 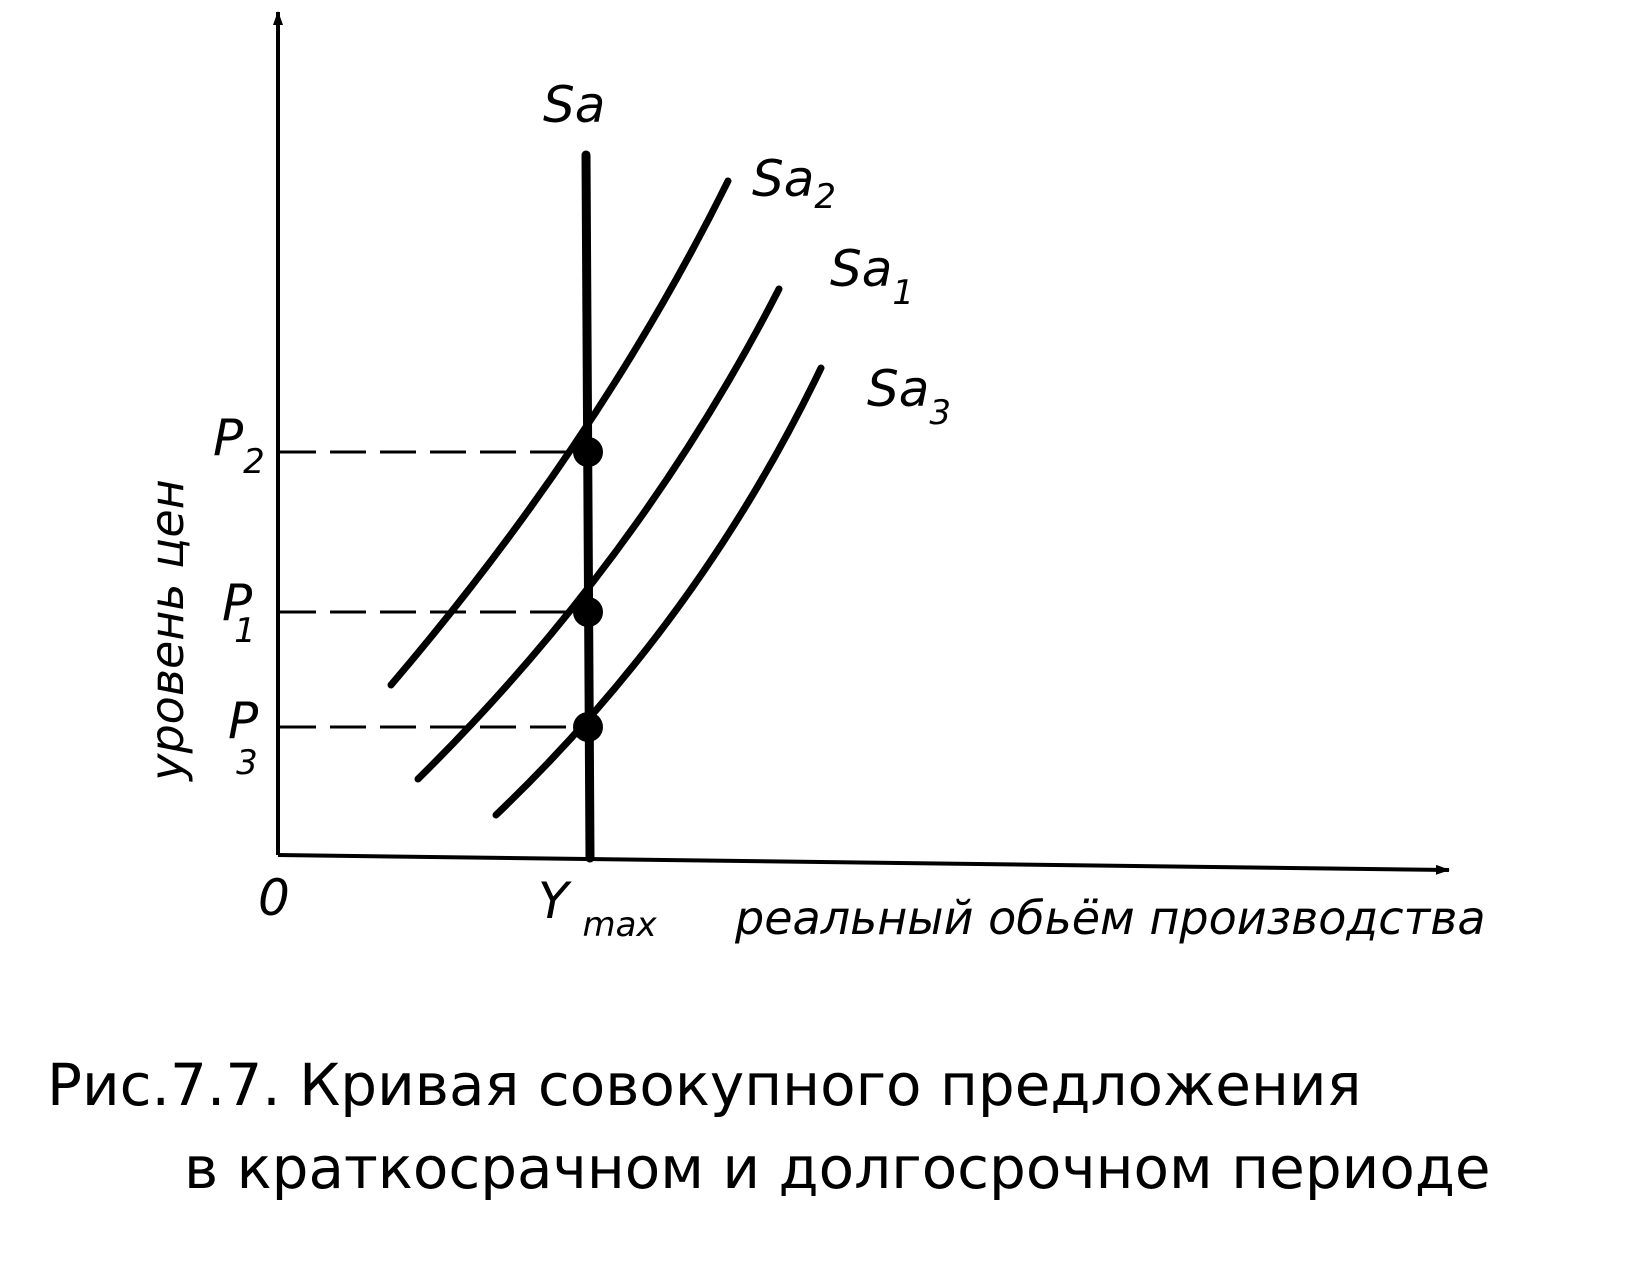 What do you see at coordinates (555, 901) in the screenshot?
I see `label-part: Y` at bounding box center [555, 901].